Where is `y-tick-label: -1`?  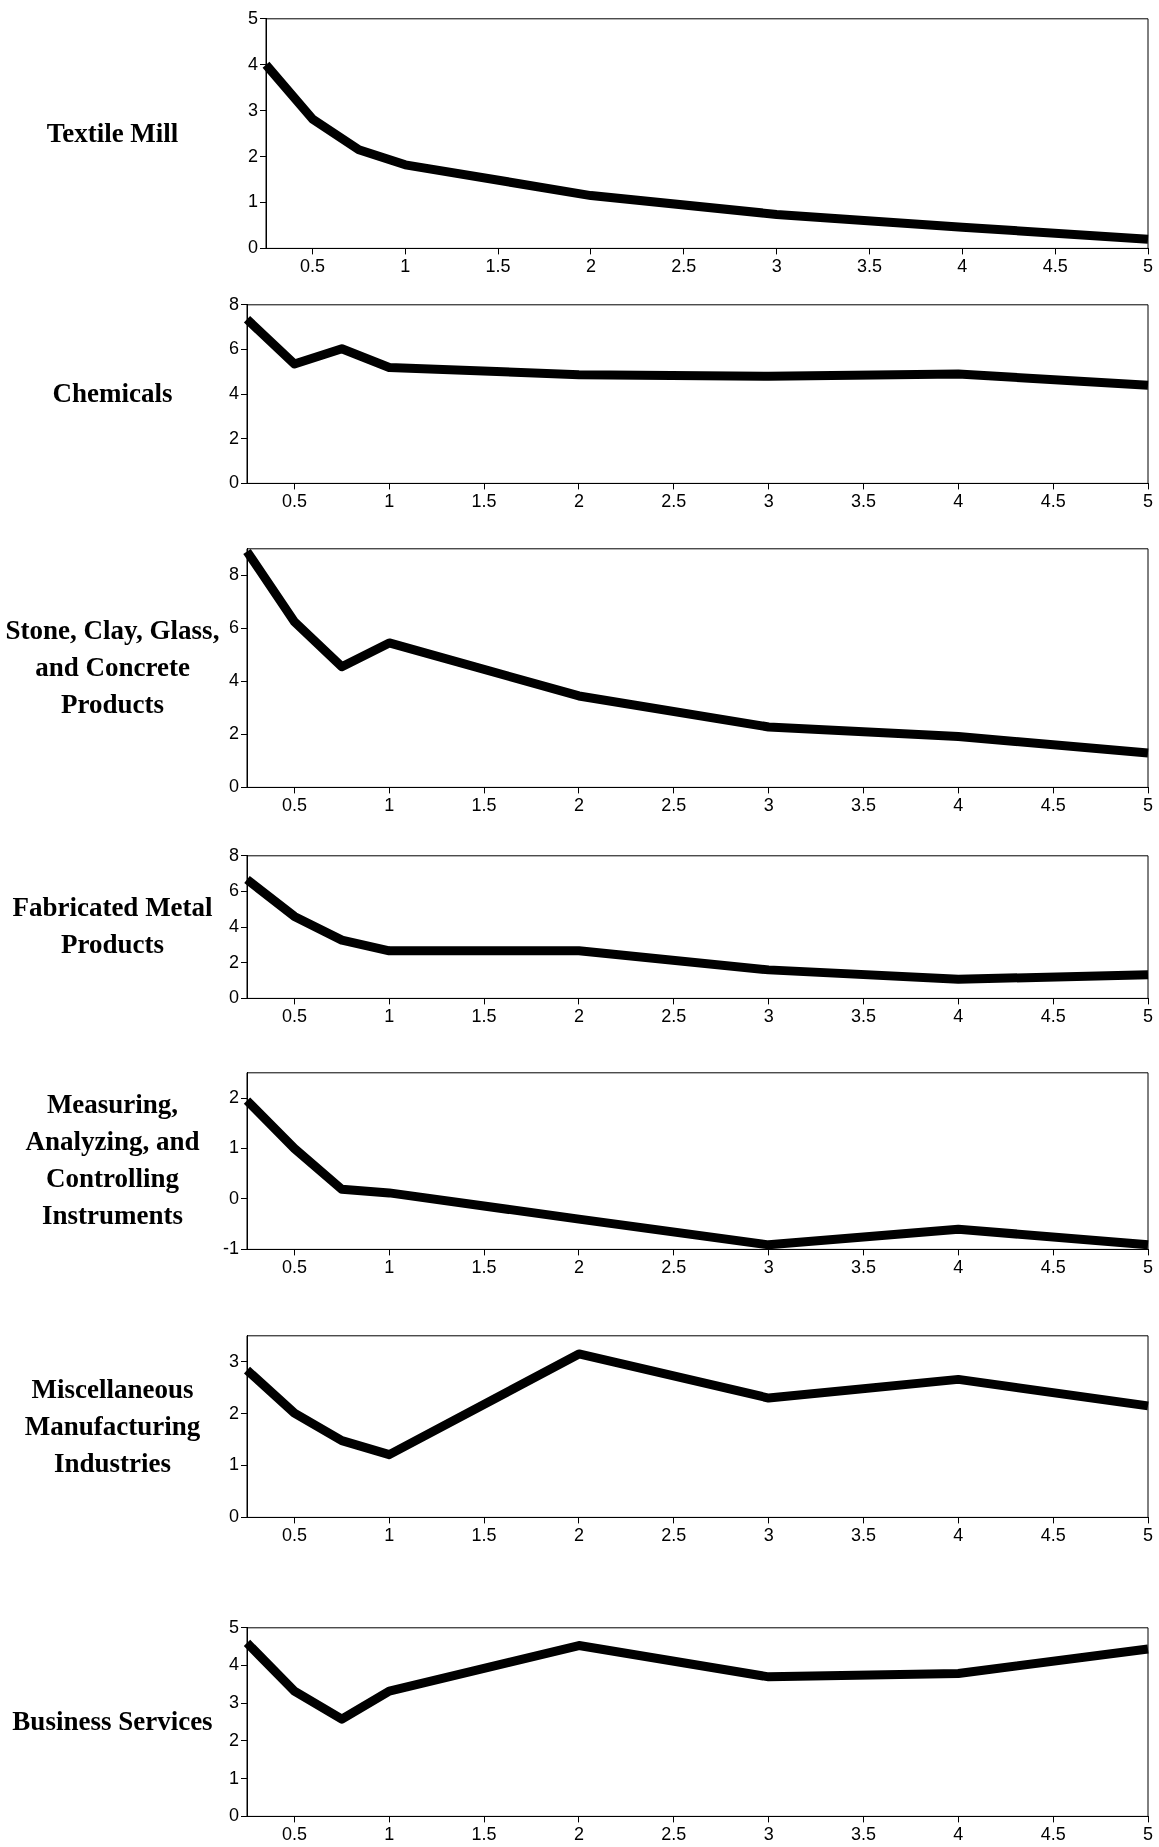 y-tick-label: -1 is located at coordinates (230, 1248).